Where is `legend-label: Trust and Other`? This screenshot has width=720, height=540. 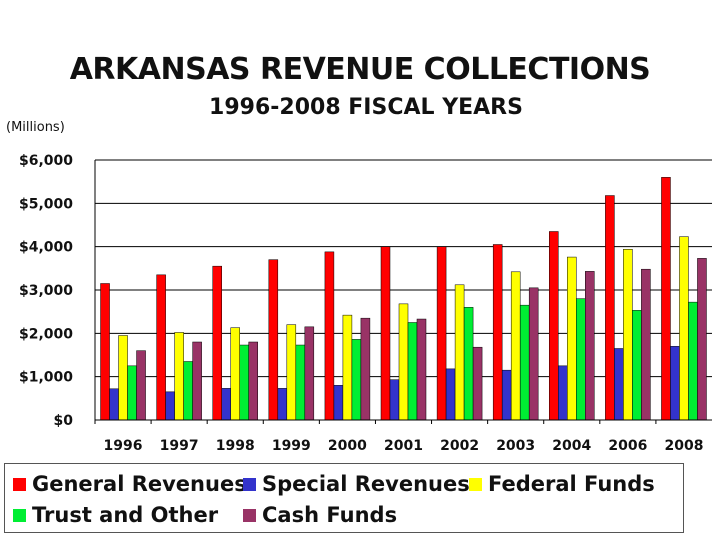
legend-label: Trust and Other is located at coordinates (125, 515).